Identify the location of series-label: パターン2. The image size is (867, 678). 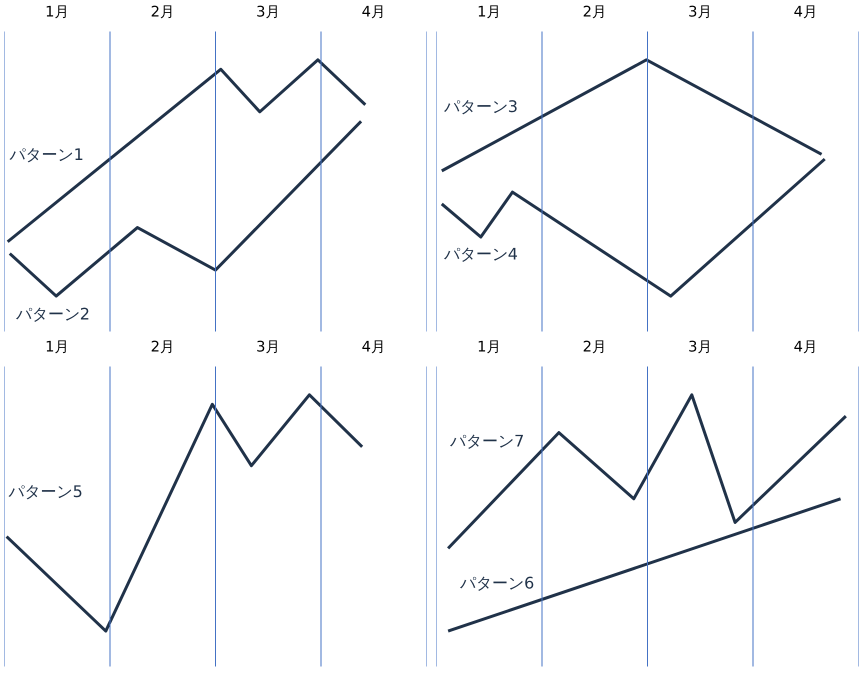
(52, 314).